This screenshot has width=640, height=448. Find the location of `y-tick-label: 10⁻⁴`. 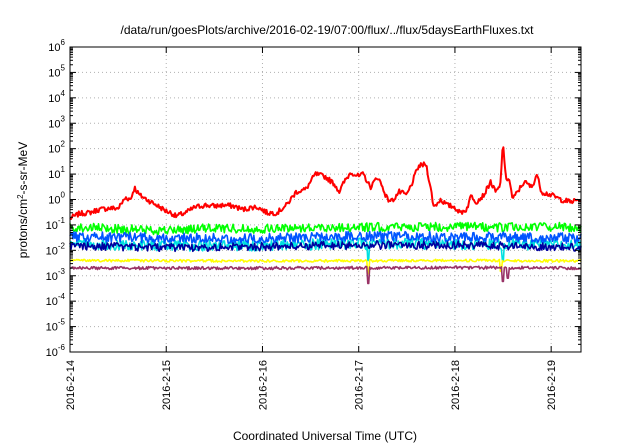

y-tick-label: 10⁻⁴ is located at coordinates (56, 300).